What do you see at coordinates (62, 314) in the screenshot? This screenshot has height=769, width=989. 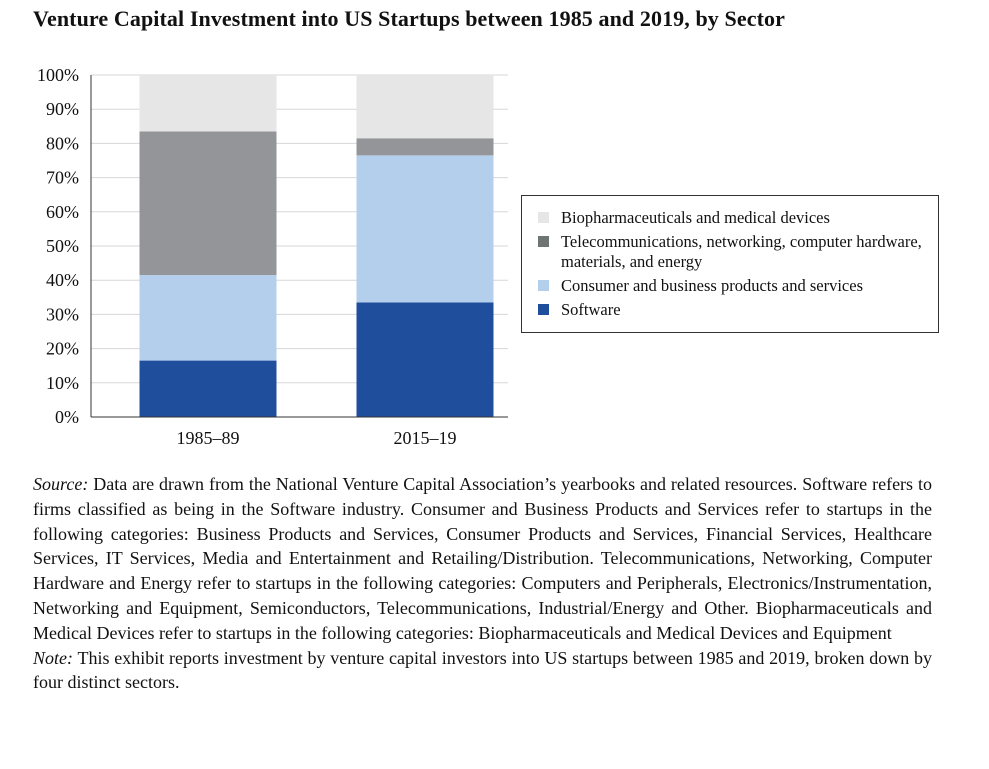 I see `y-tick-label: 30%` at bounding box center [62, 314].